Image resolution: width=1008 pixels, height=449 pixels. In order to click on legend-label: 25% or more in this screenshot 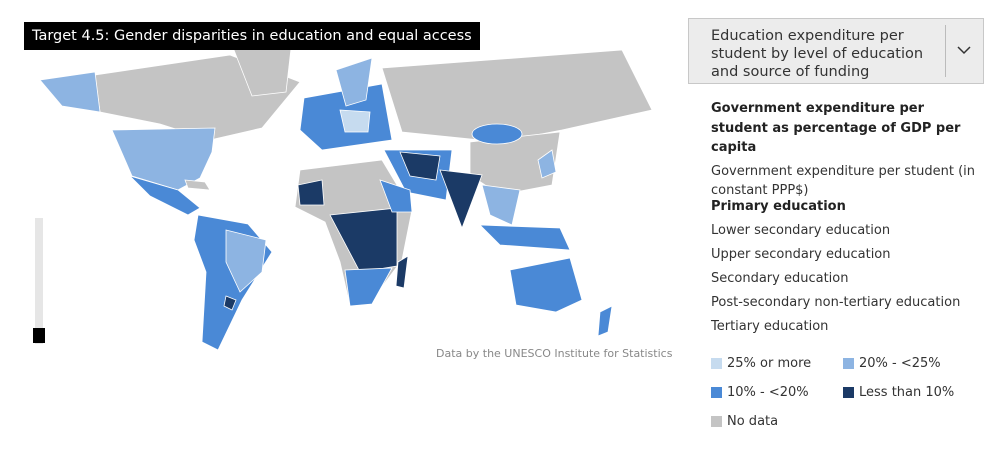, I will do `click(769, 363)`.